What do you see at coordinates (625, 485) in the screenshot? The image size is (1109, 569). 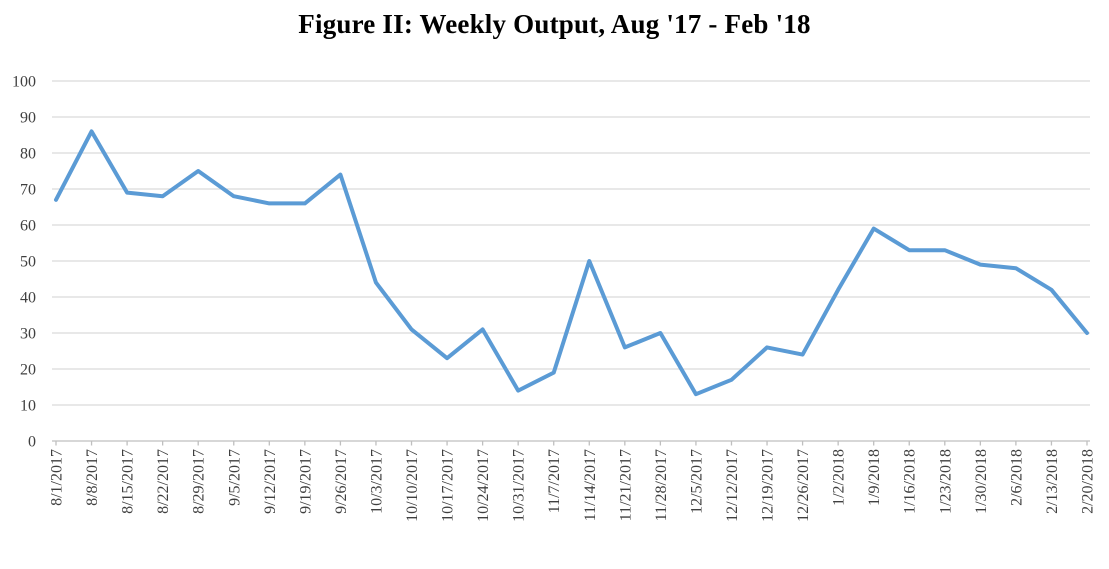 I see `x-axis-tick-label: 11/21/2017` at bounding box center [625, 485].